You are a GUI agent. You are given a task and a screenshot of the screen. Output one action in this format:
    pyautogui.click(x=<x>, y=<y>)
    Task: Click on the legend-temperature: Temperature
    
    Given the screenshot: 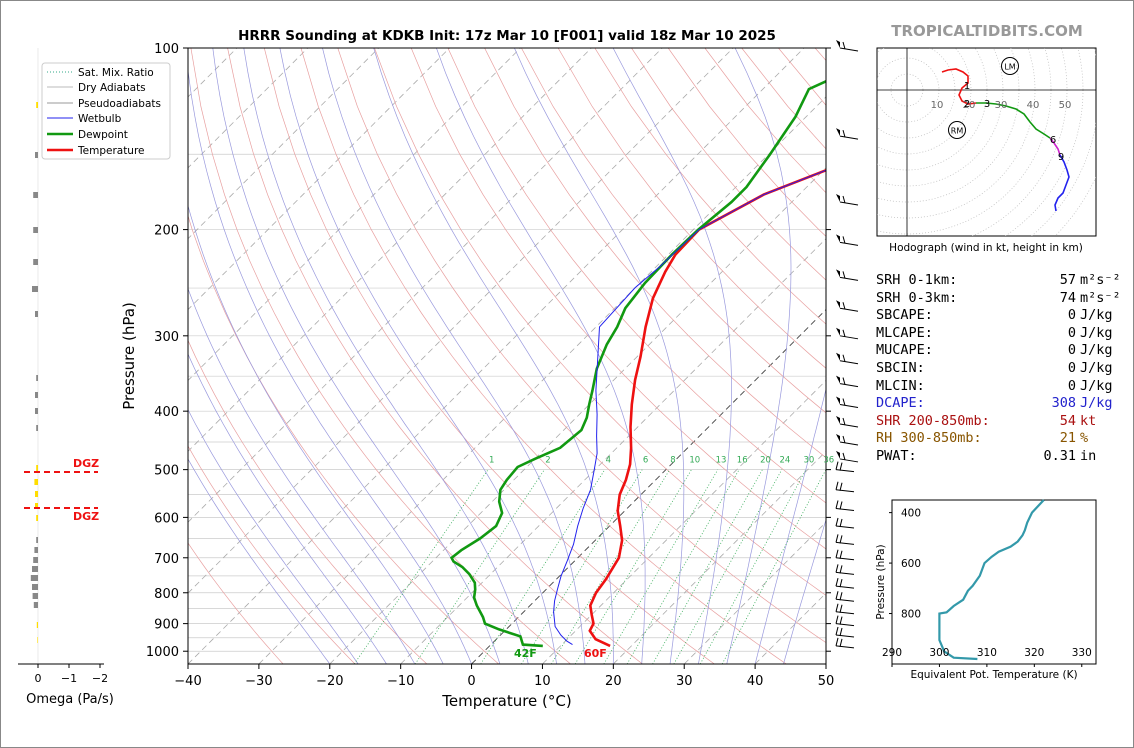 What is the action you would take?
    pyautogui.click(x=111, y=151)
    